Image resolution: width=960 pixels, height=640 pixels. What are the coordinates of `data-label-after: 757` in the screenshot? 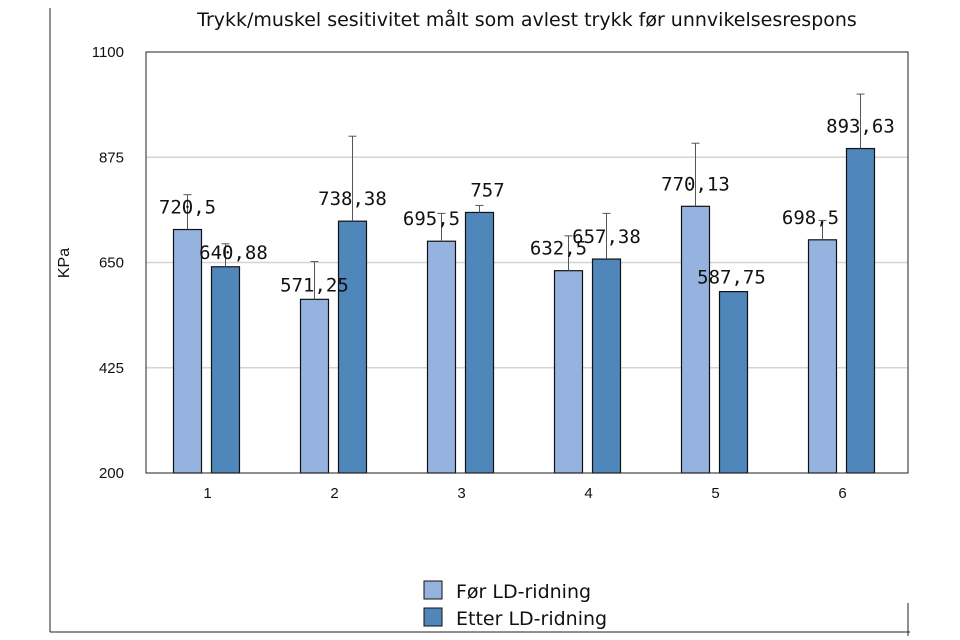 It's located at (487, 190).